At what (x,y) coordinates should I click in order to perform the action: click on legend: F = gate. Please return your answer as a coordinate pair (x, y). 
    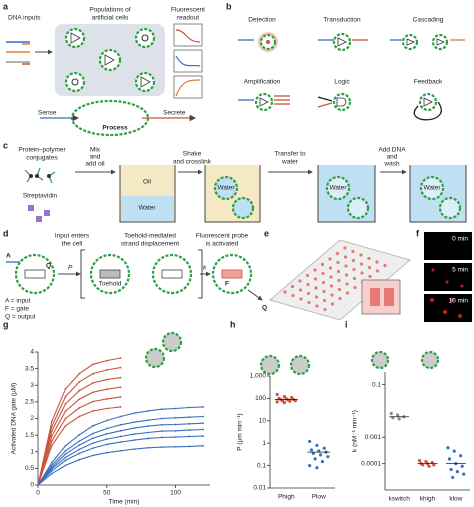
    Looking at the image, I should click on (17, 309).